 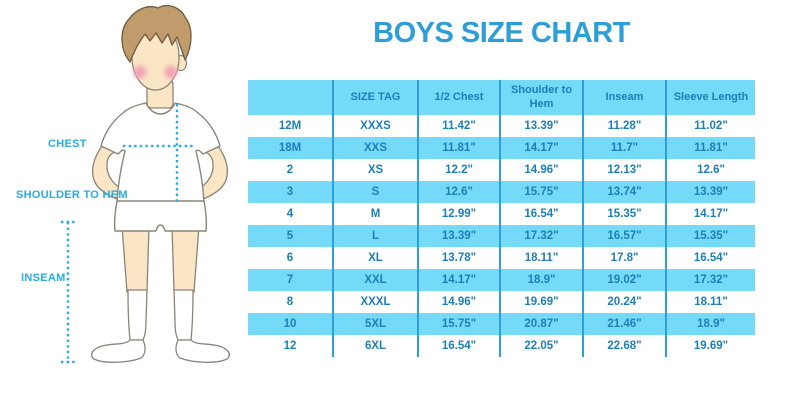 I want to click on row-size-label: 3, so click(x=291, y=192).